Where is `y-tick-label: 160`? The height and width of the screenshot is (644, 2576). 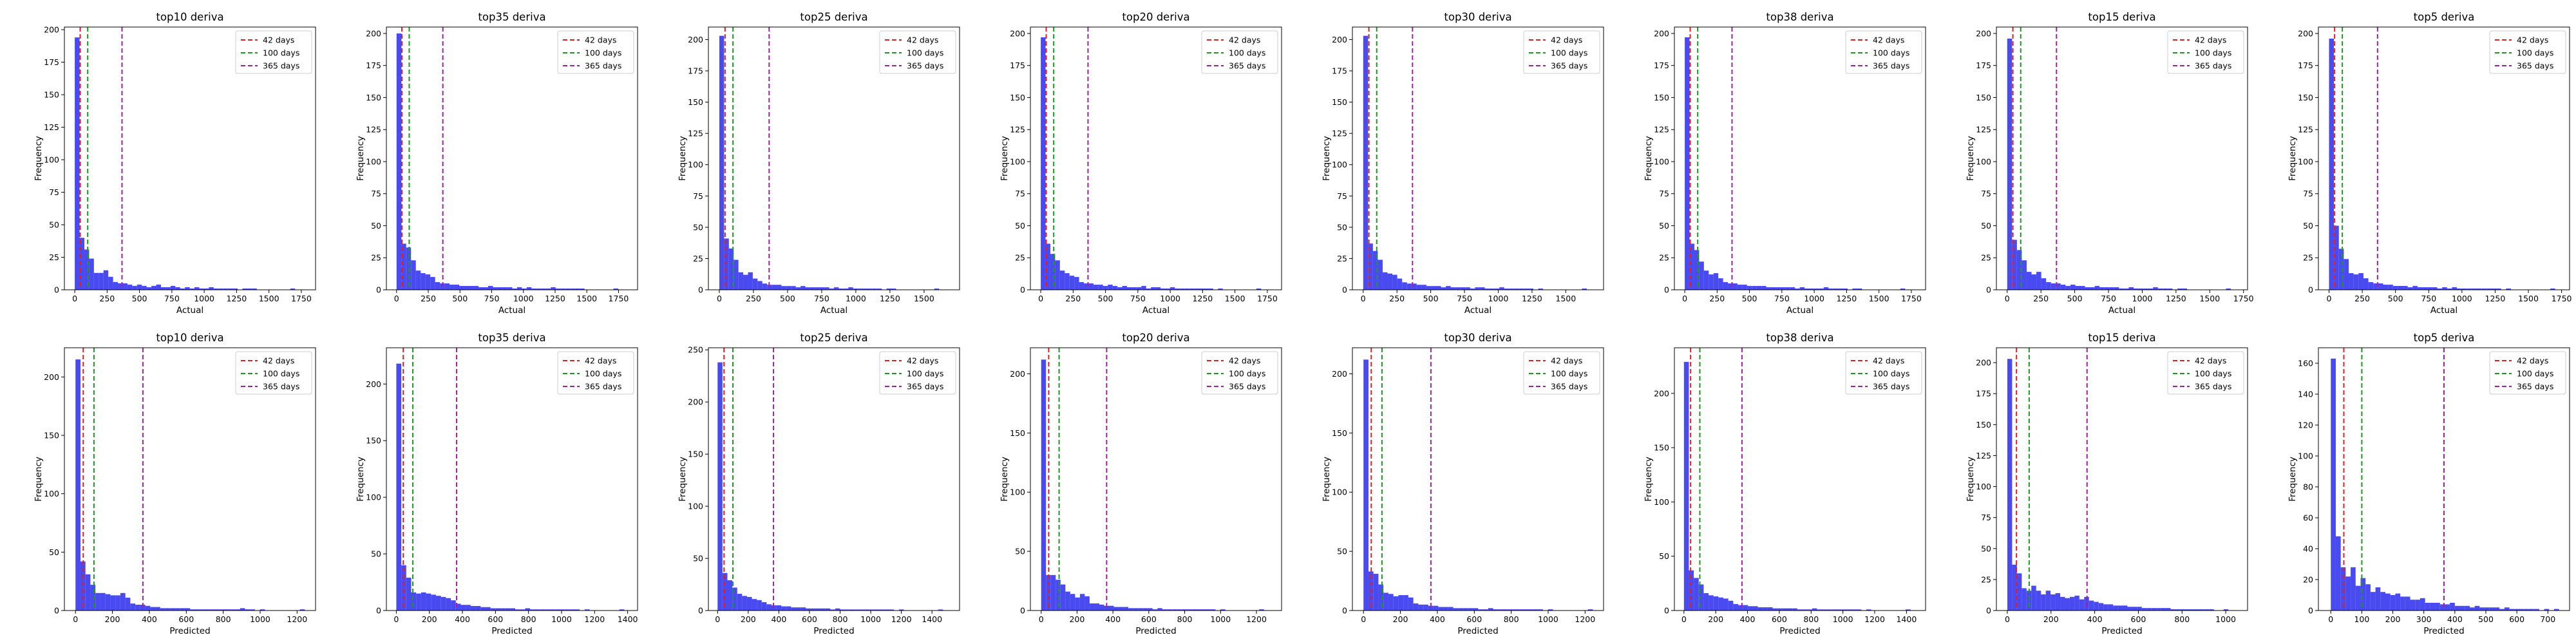 y-tick-label: 160 is located at coordinates (2305, 364).